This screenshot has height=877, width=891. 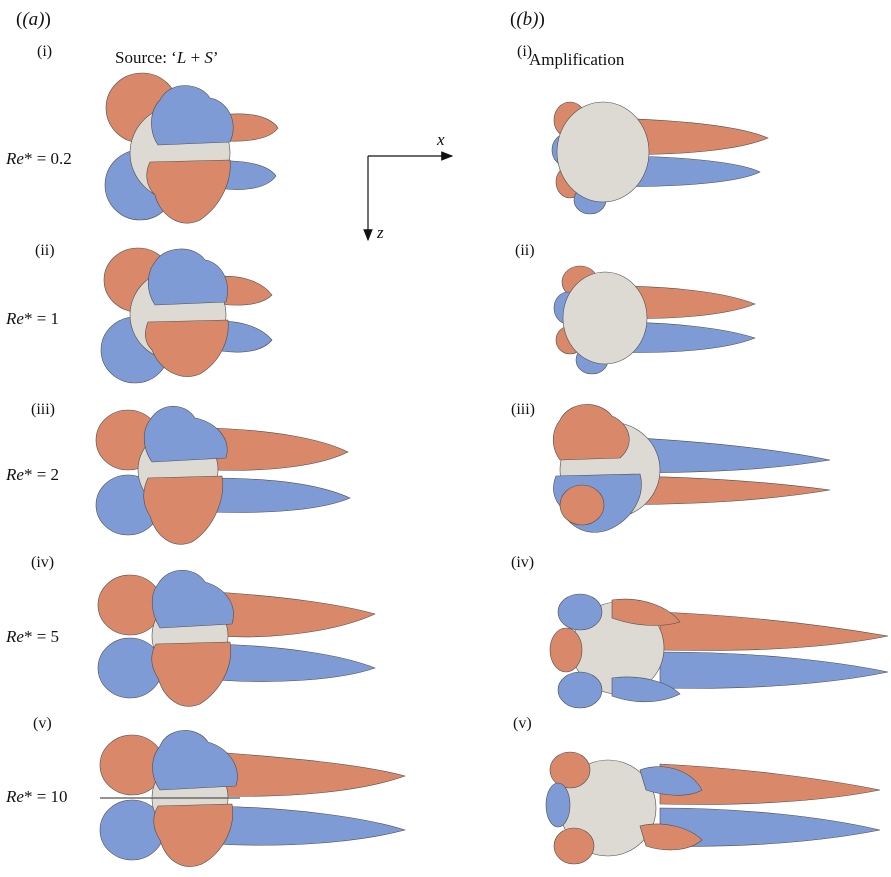 What do you see at coordinates (167, 57) in the screenshot?
I see `column-a-title: Source: ‘L + S’` at bounding box center [167, 57].